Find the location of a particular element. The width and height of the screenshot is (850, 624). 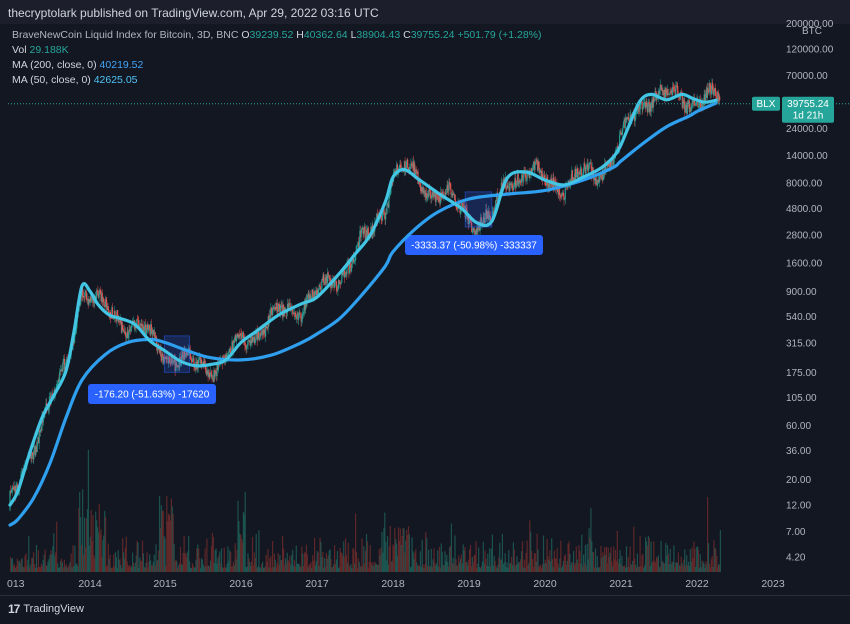

open-value: 39239.52 is located at coordinates (271, 35).